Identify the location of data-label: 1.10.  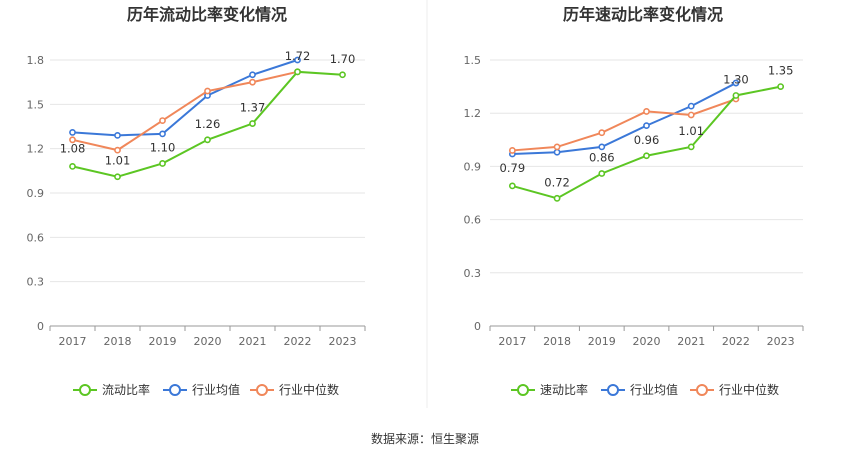
(163, 147).